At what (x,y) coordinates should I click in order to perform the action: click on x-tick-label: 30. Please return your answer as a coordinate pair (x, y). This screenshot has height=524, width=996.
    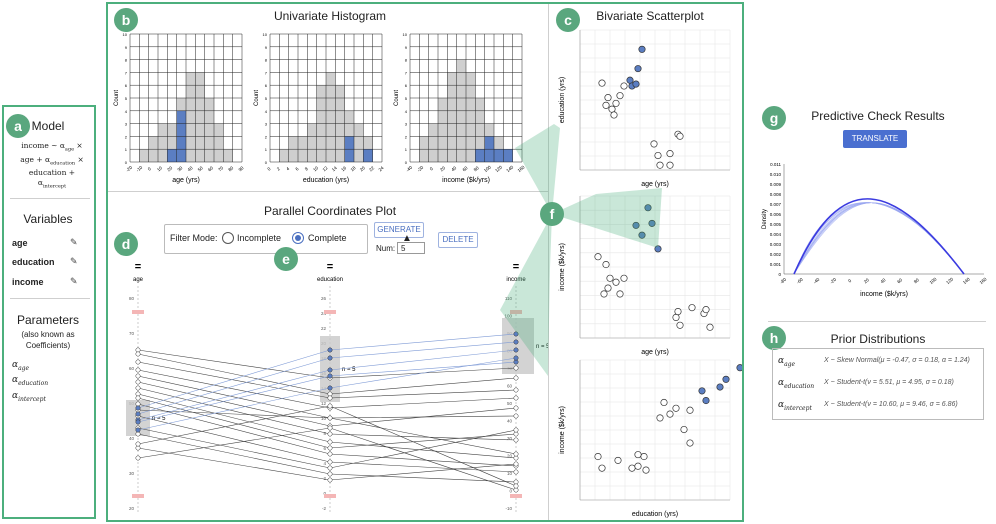
    Looking at the image, I should click on (179, 168).